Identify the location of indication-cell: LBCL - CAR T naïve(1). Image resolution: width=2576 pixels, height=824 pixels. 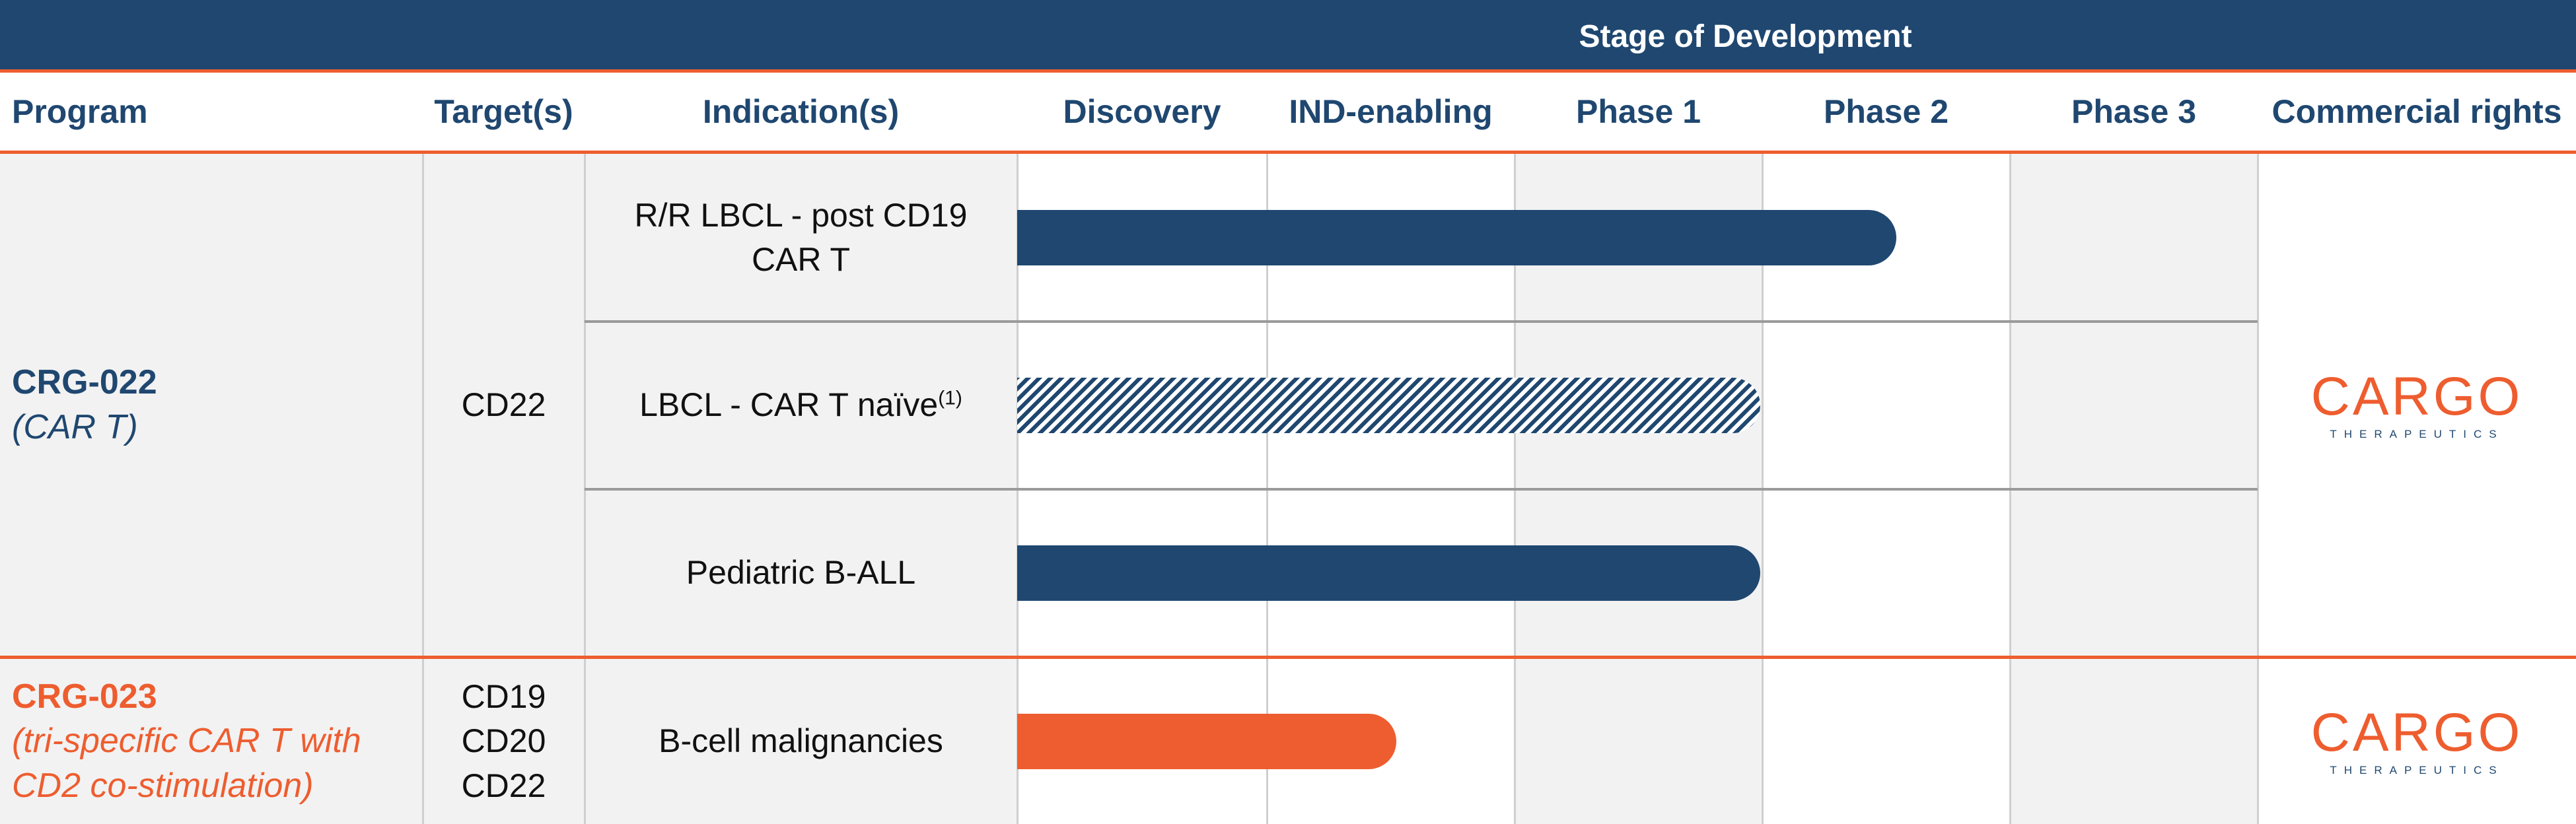
(801, 405).